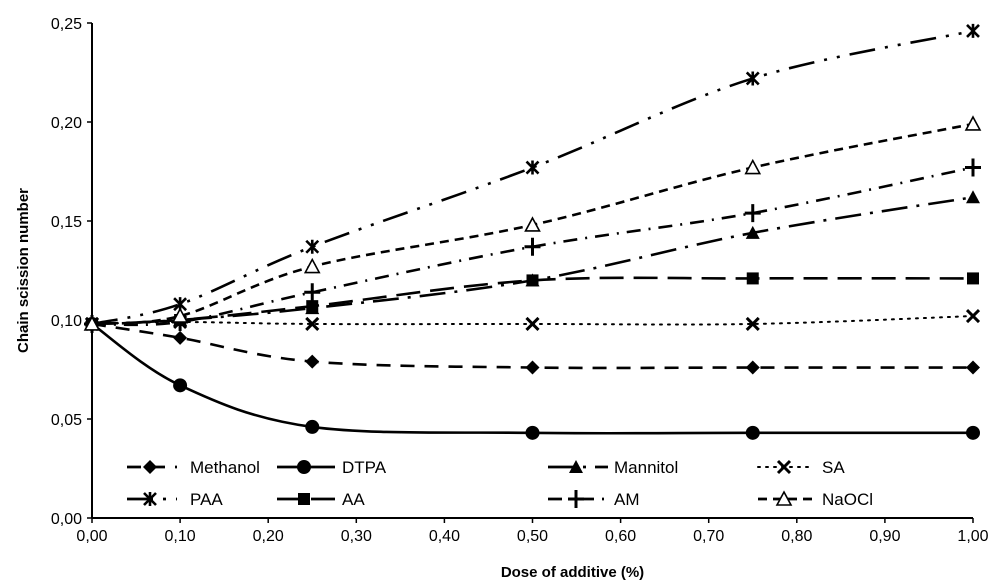  I want to click on y-axis-title: Chain scission number, so click(23, 270).